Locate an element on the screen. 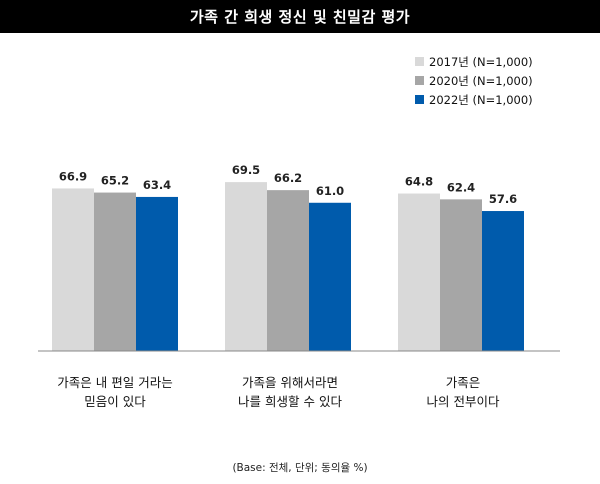 This screenshot has width=600, height=484. data-label-3-series-3: 57.6 is located at coordinates (503, 199).